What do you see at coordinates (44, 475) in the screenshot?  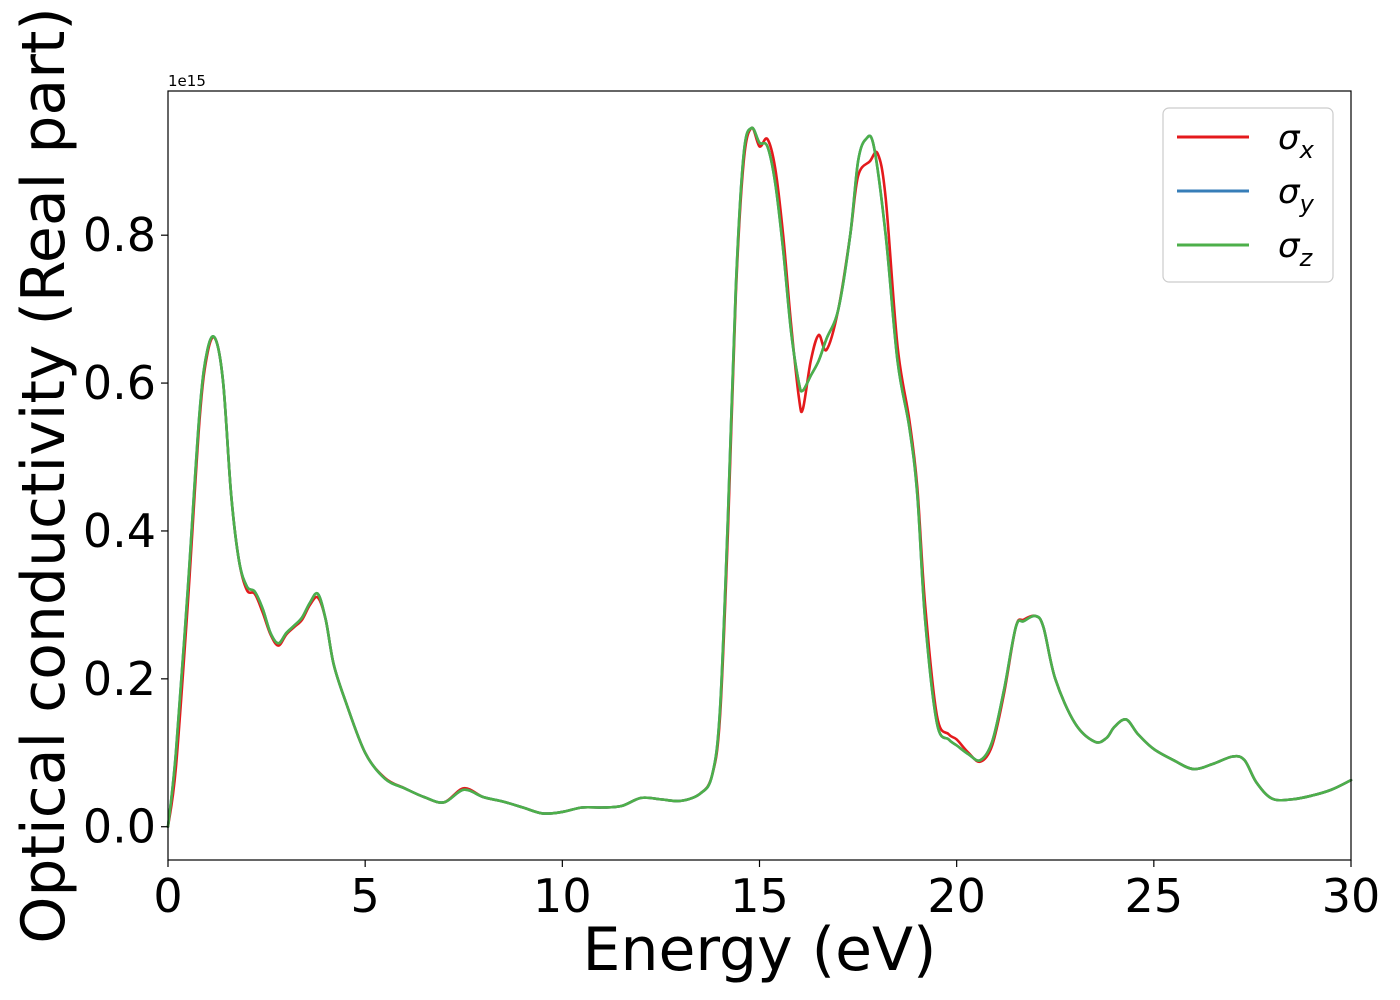 I see `y-axis-label: Optical conductivity (Real part)` at bounding box center [44, 475].